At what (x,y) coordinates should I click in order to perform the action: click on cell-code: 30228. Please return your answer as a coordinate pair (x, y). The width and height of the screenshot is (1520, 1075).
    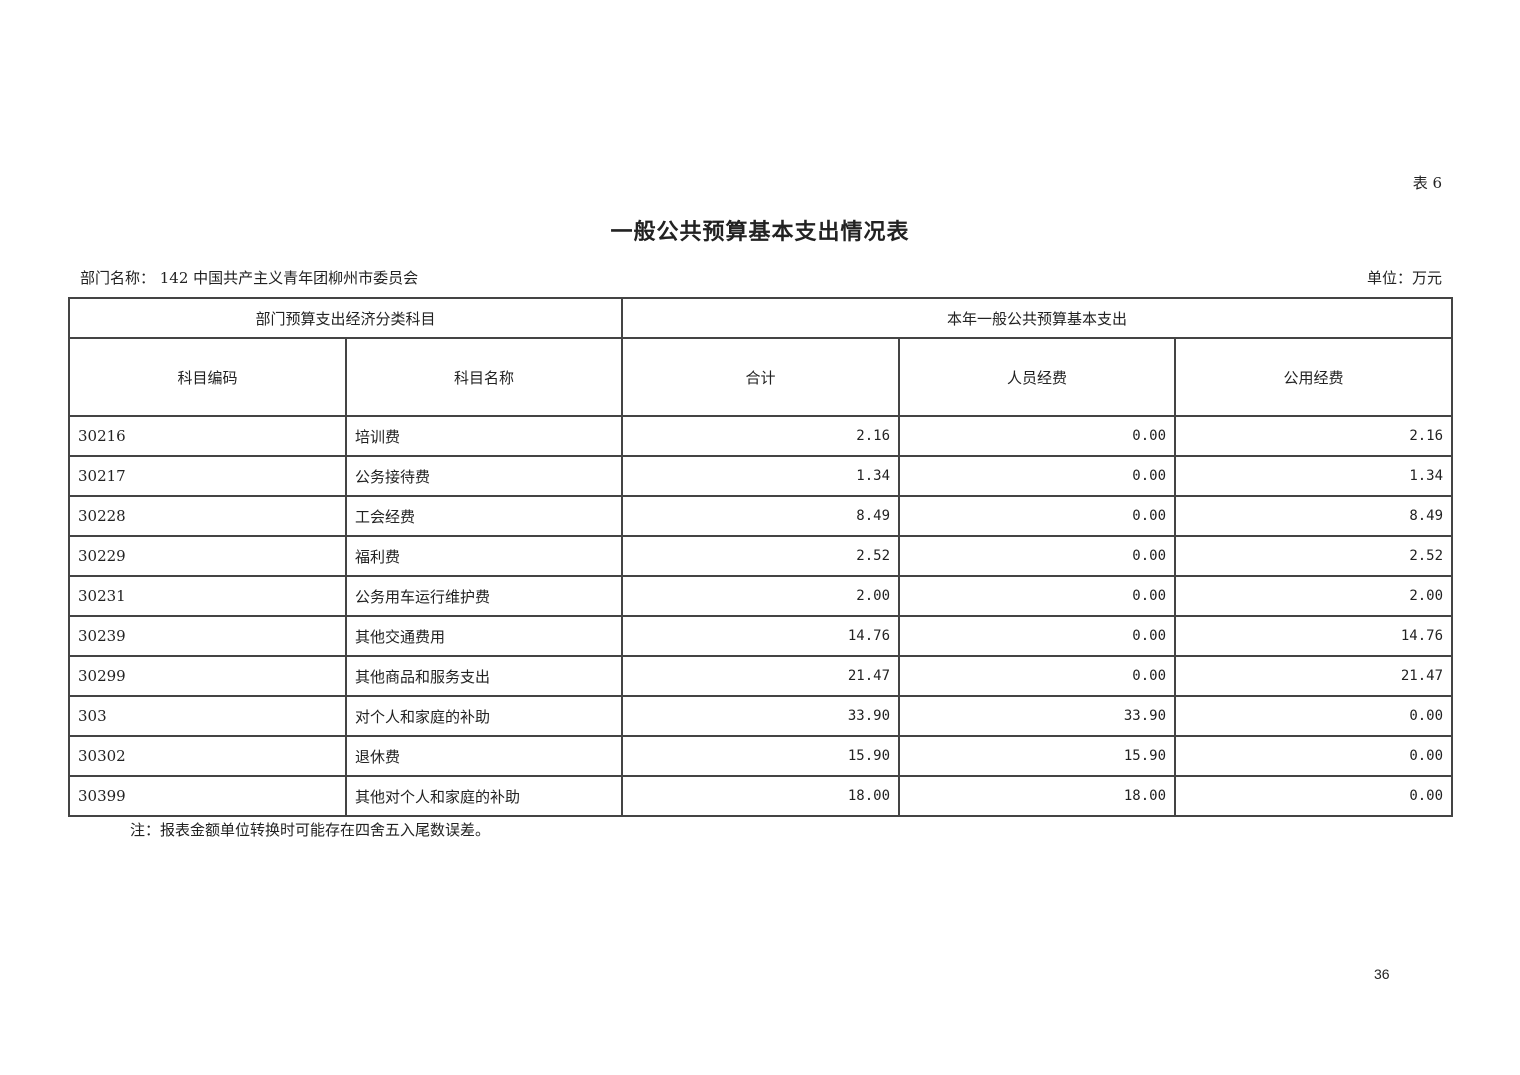
    Looking at the image, I should click on (207, 516).